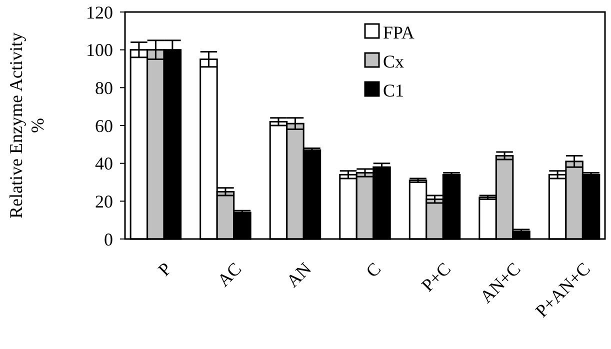  Describe the element at coordinates (393, 61) in the screenshot. I see `legend-label: Cx` at that location.